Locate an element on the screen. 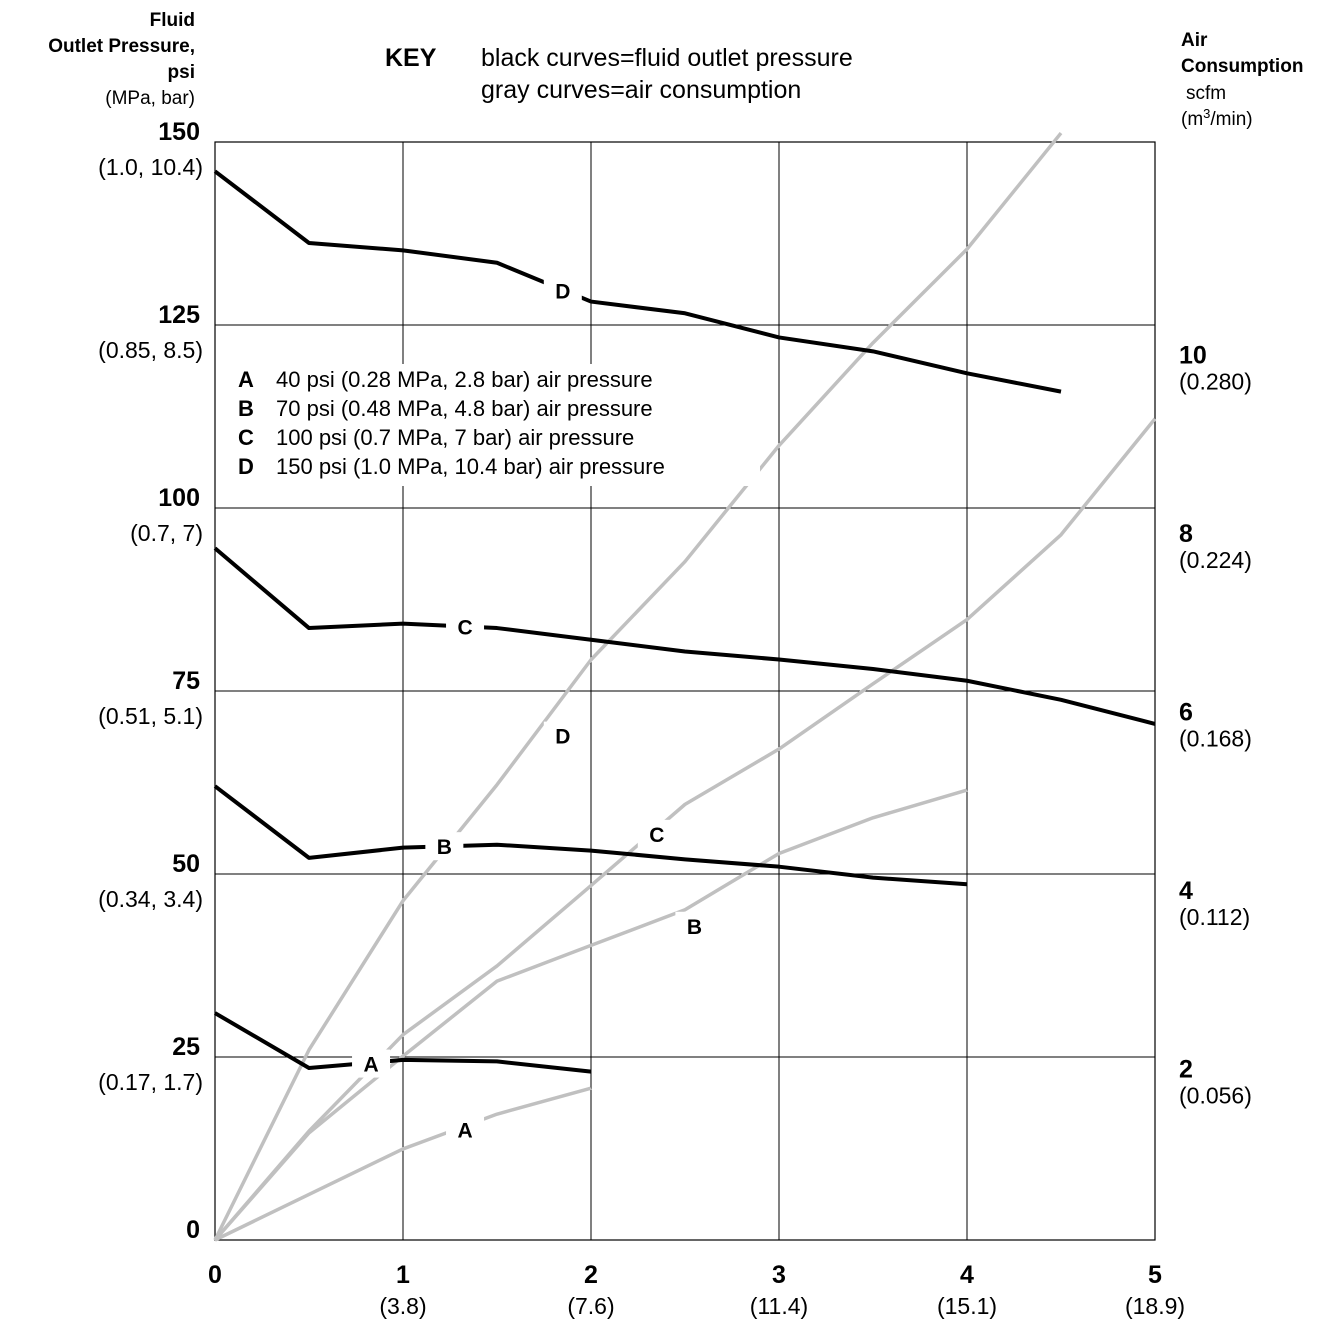  air-label-gap-a is located at coordinates (465, 1129).